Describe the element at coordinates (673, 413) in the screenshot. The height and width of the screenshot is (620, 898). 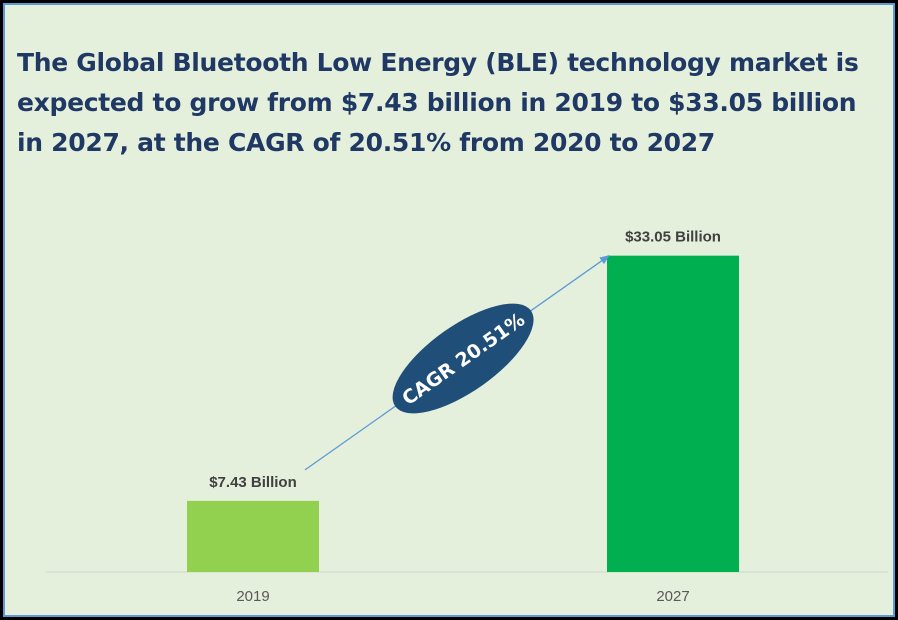
I see `bar-2027` at that location.